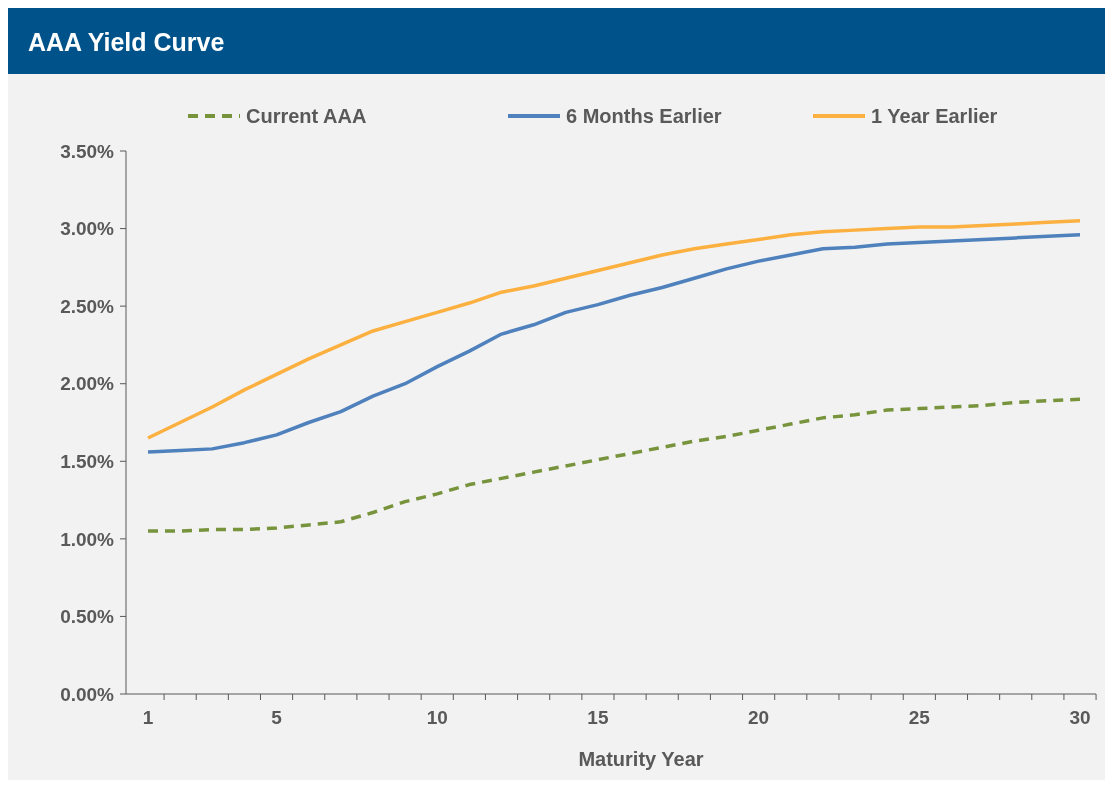  I want to click on x-tick-label: 25, so click(919, 717).